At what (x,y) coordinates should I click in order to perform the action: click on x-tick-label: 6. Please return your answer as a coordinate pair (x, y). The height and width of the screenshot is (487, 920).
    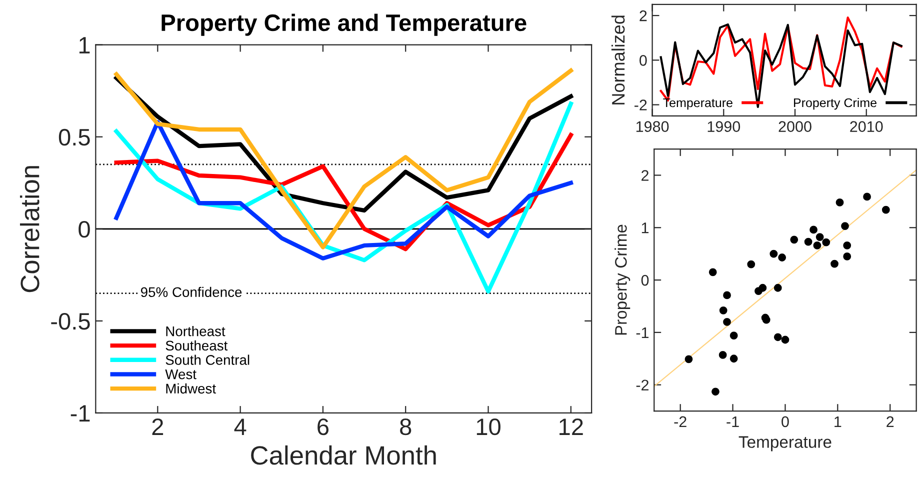
    Looking at the image, I should click on (323, 427).